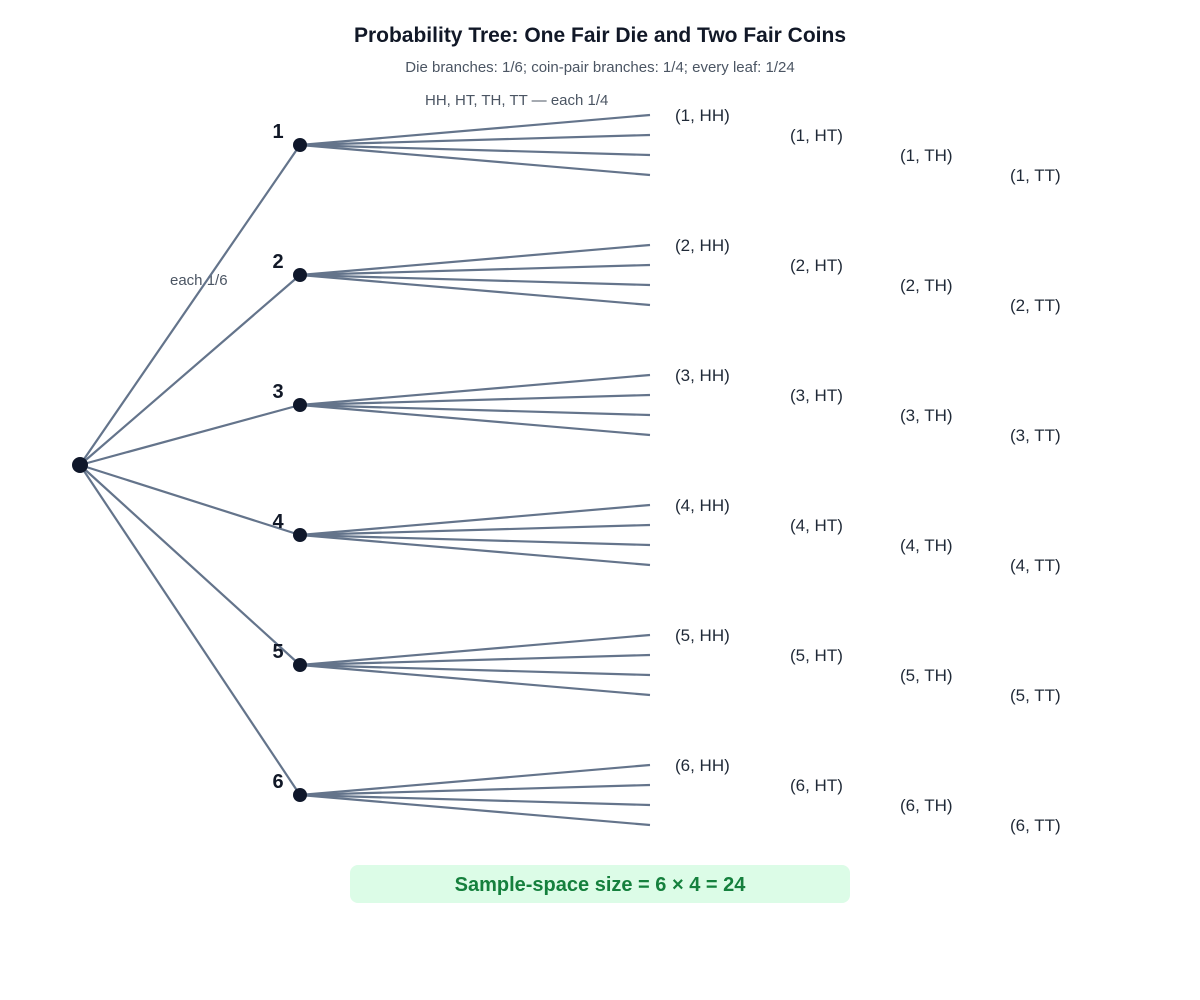 Image resolution: width=1200 pixels, height=1000 pixels. What do you see at coordinates (516, 100) in the screenshot?
I see `coin-branch-annotation: HH, HT, TH, TT — each 1/4` at bounding box center [516, 100].